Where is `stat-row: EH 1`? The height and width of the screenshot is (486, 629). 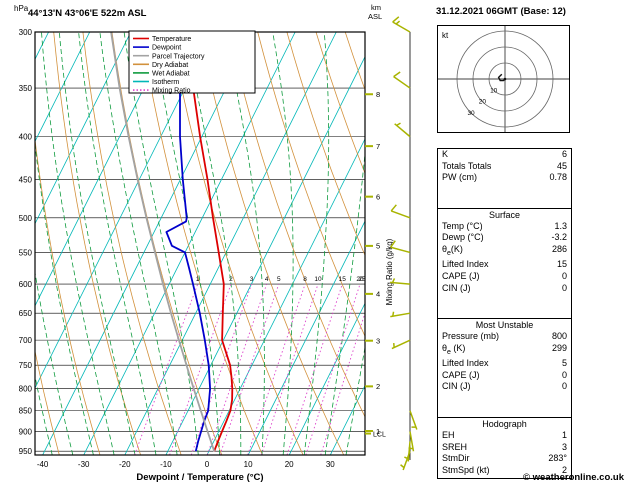
stat-row: EH 1 is located at coordinates (504, 436).